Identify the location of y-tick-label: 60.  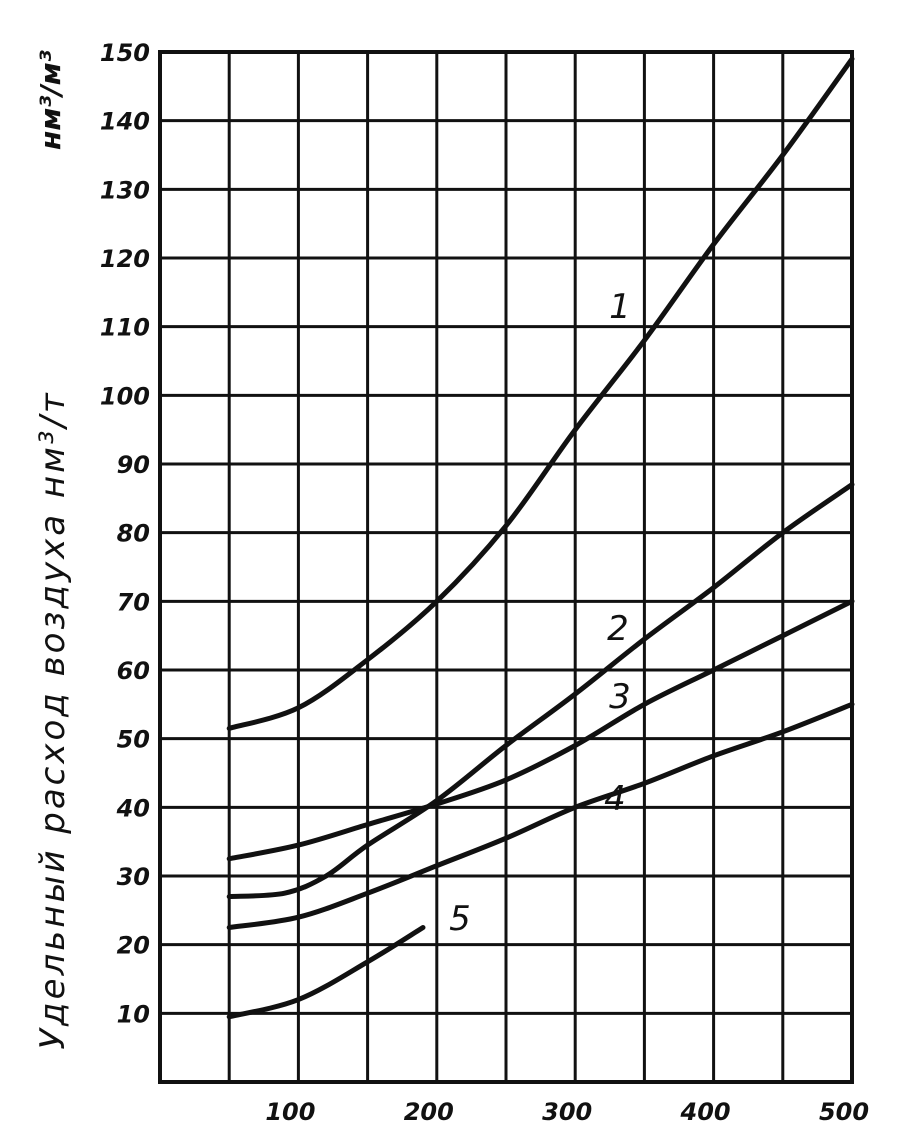
(133, 671).